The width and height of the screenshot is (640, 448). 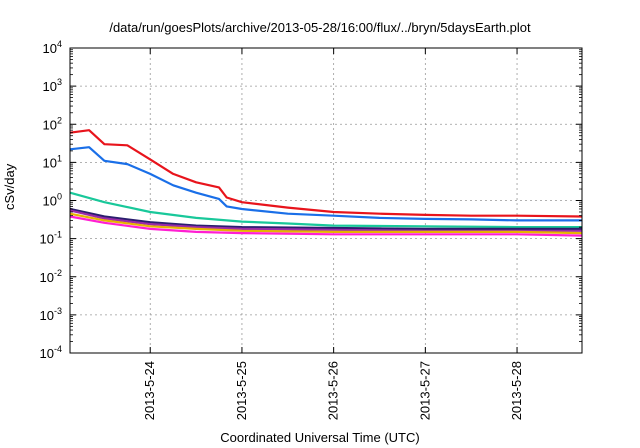 What do you see at coordinates (52, 123) in the screenshot?
I see `y-tick-label: 10²` at bounding box center [52, 123].